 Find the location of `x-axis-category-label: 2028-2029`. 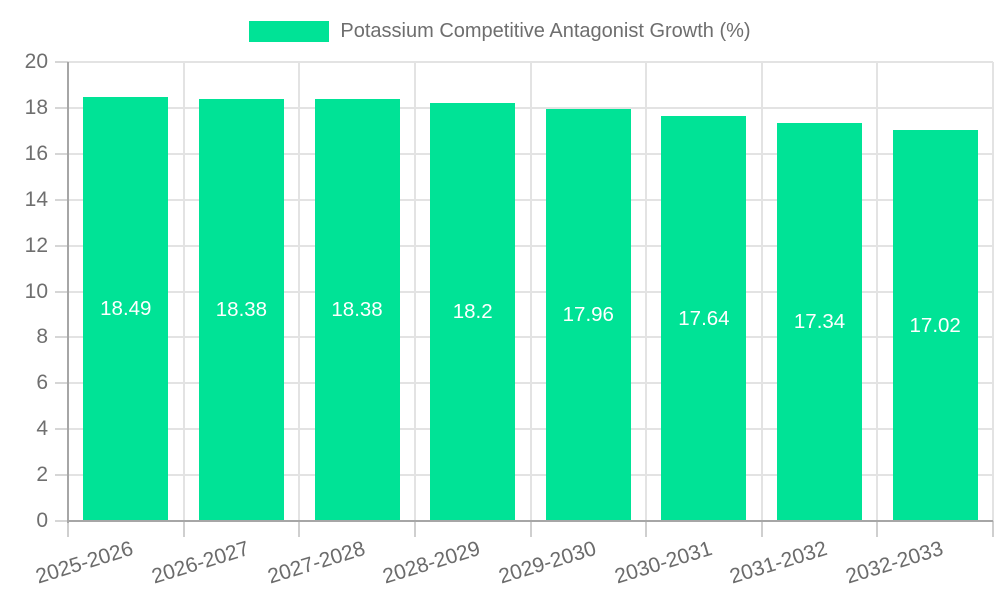

x-axis-category-label: 2028-2029 is located at coordinates (432, 563).